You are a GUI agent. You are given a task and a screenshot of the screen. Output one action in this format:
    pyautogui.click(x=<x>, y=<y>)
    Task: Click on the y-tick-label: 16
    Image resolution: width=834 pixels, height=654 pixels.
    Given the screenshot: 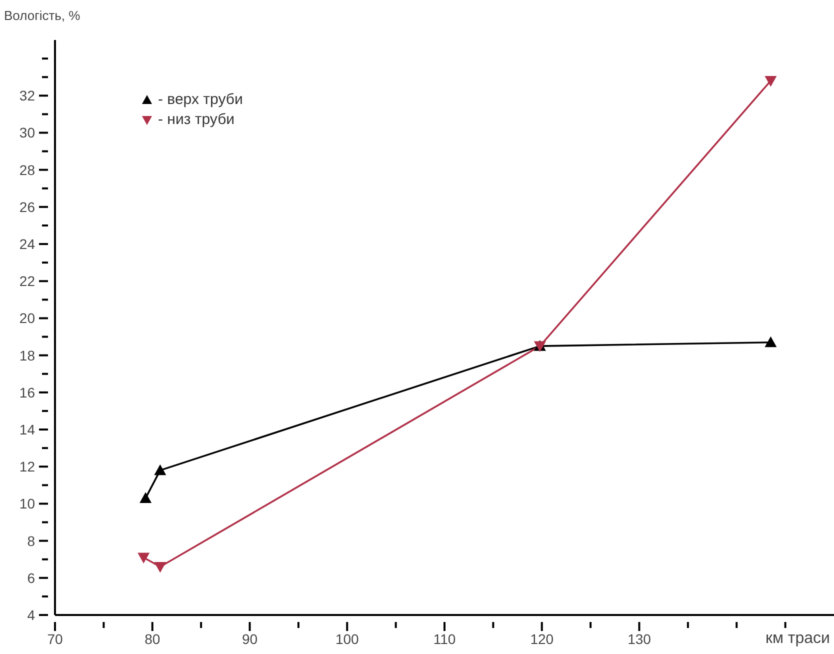 What is the action you would take?
    pyautogui.click(x=27, y=392)
    